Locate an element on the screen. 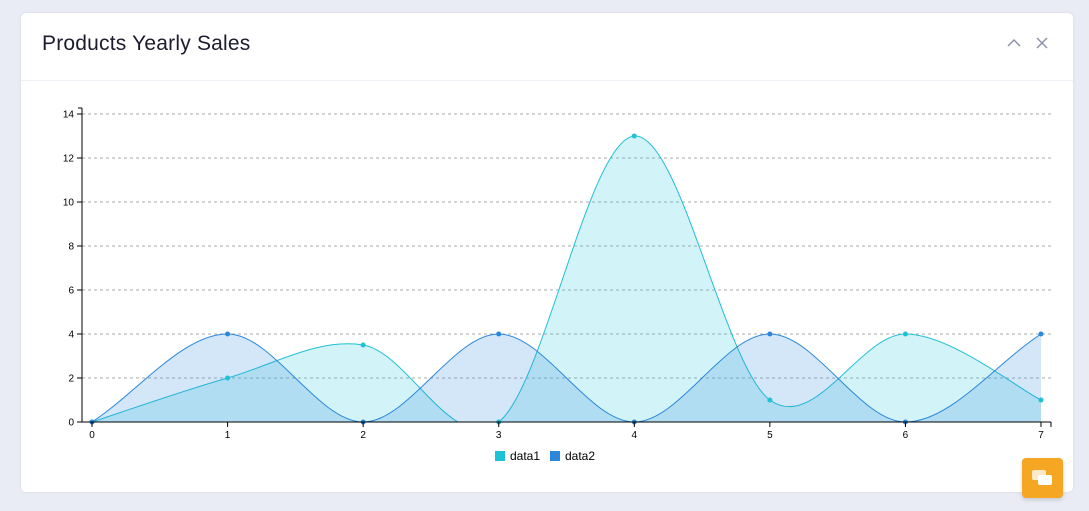 Image resolution: width=1089 pixels, height=511 pixels. y-tick-label: 0 is located at coordinates (71, 423).